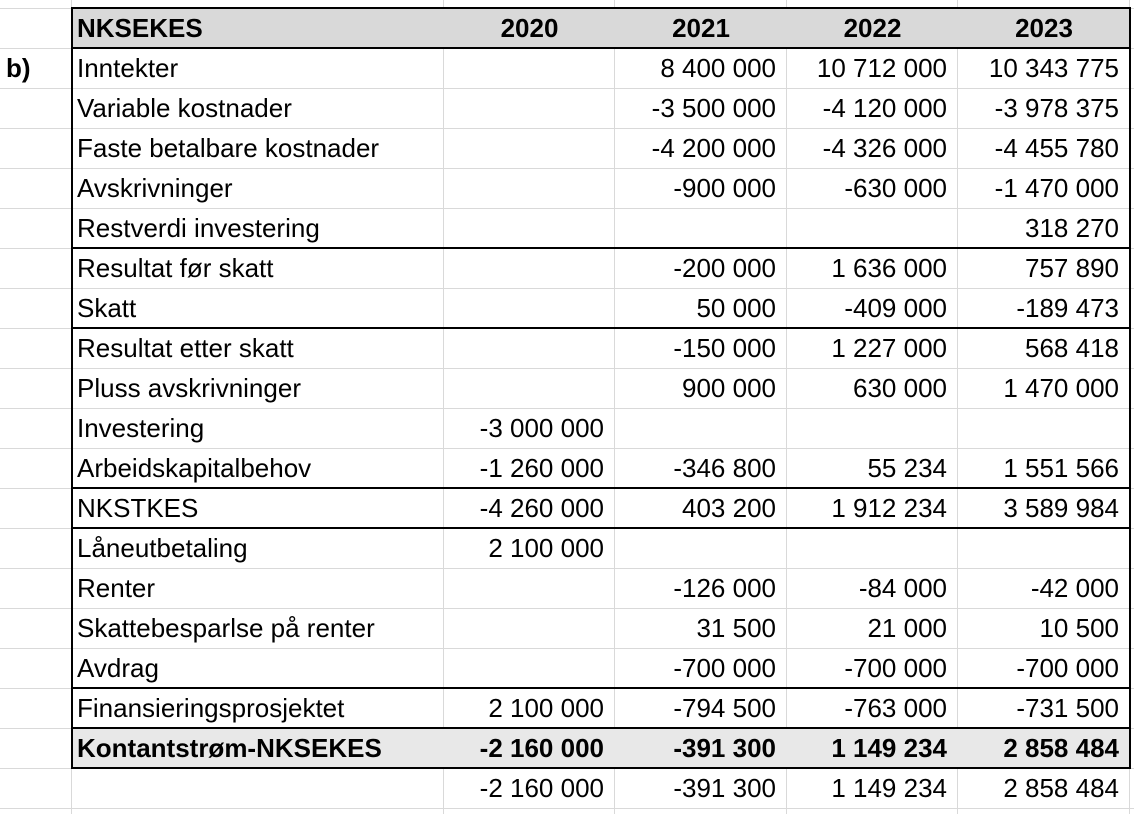 Image resolution: width=1134 pixels, height=814 pixels. I want to click on cell-2023: -1 470 000, so click(1056, 188).